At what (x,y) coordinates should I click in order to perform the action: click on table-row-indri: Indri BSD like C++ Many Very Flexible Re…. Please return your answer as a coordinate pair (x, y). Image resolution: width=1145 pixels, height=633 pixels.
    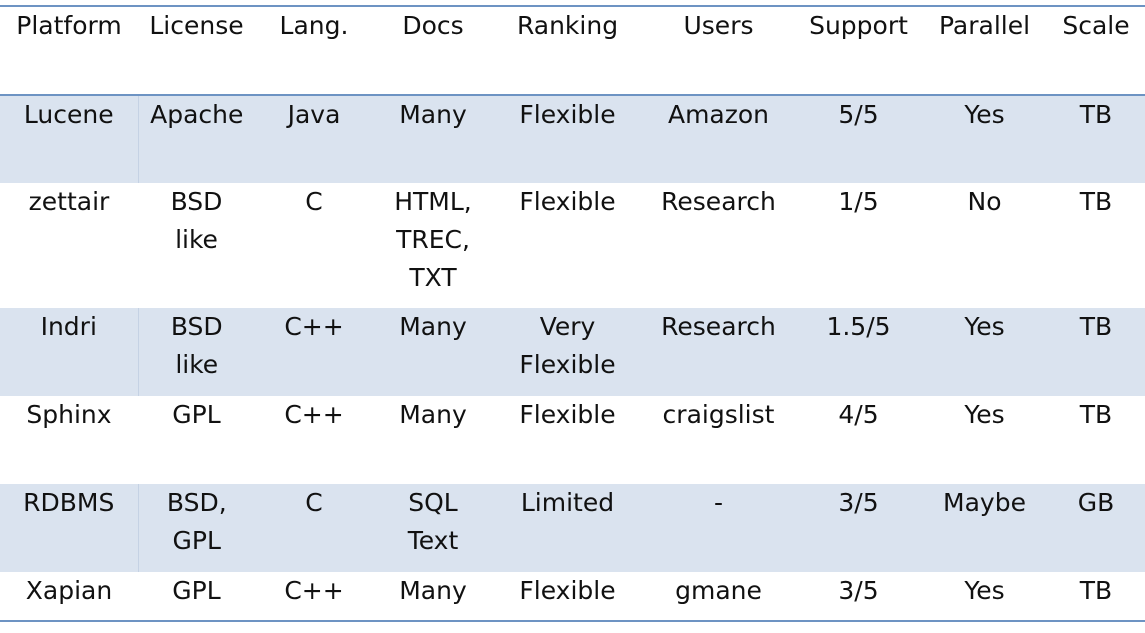
    Looking at the image, I should click on (572, 352).